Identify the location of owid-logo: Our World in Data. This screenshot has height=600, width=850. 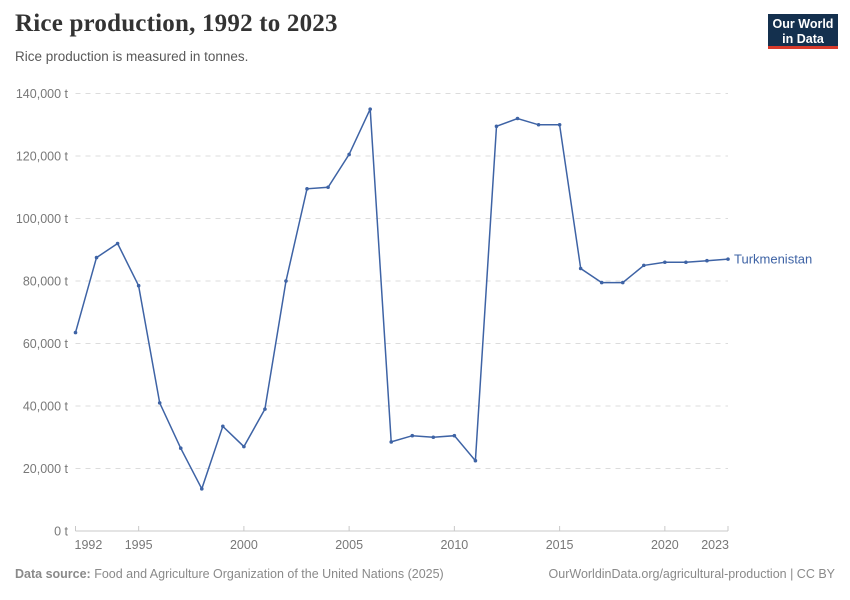
(803, 31).